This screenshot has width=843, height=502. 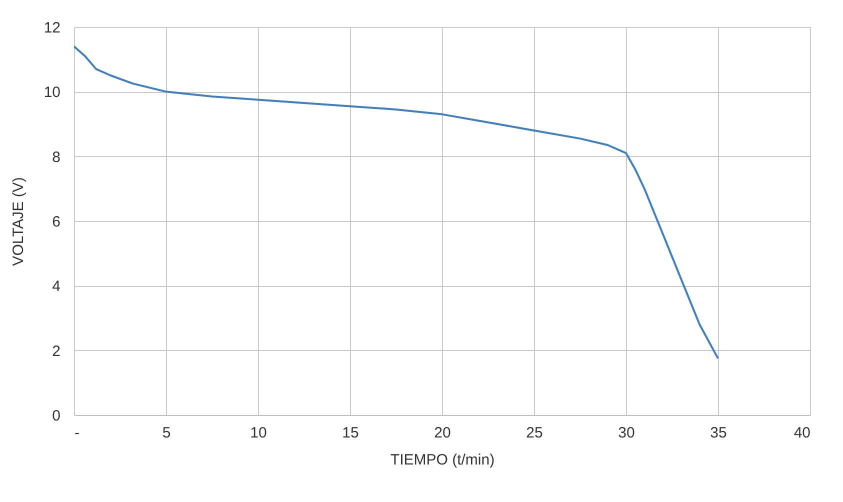 What do you see at coordinates (18, 221) in the screenshot?
I see `y-axis-title: VOLTAJE (V)` at bounding box center [18, 221].